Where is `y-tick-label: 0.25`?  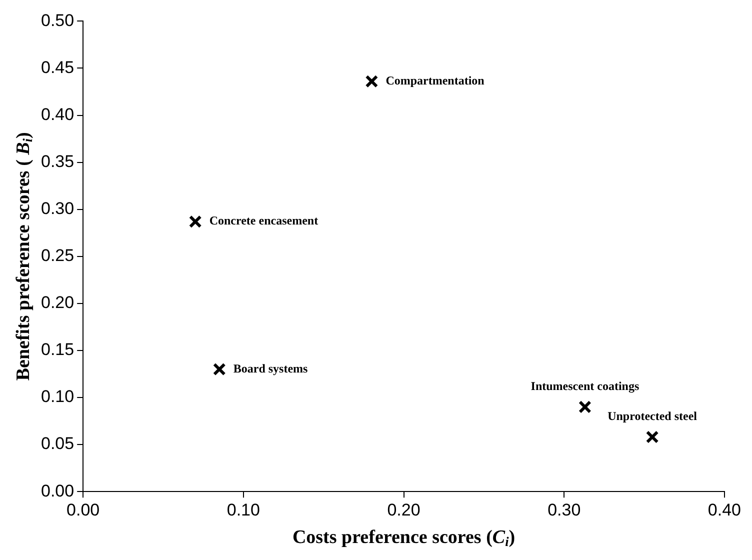
y-tick-label: 0.25 is located at coordinates (57, 256).